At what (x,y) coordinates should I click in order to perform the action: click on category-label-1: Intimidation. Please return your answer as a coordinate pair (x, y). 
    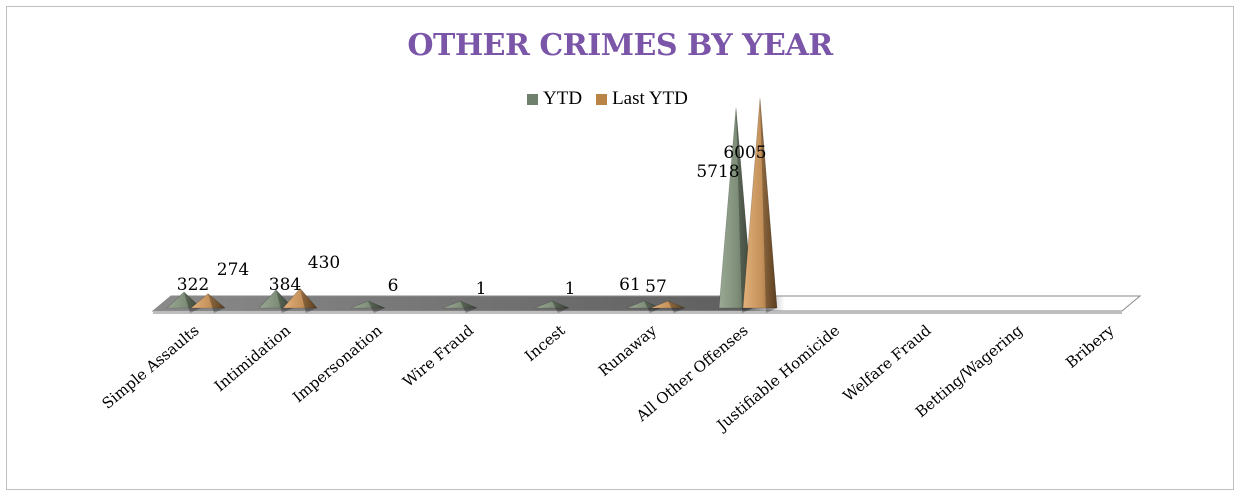
    Looking at the image, I should click on (252, 358).